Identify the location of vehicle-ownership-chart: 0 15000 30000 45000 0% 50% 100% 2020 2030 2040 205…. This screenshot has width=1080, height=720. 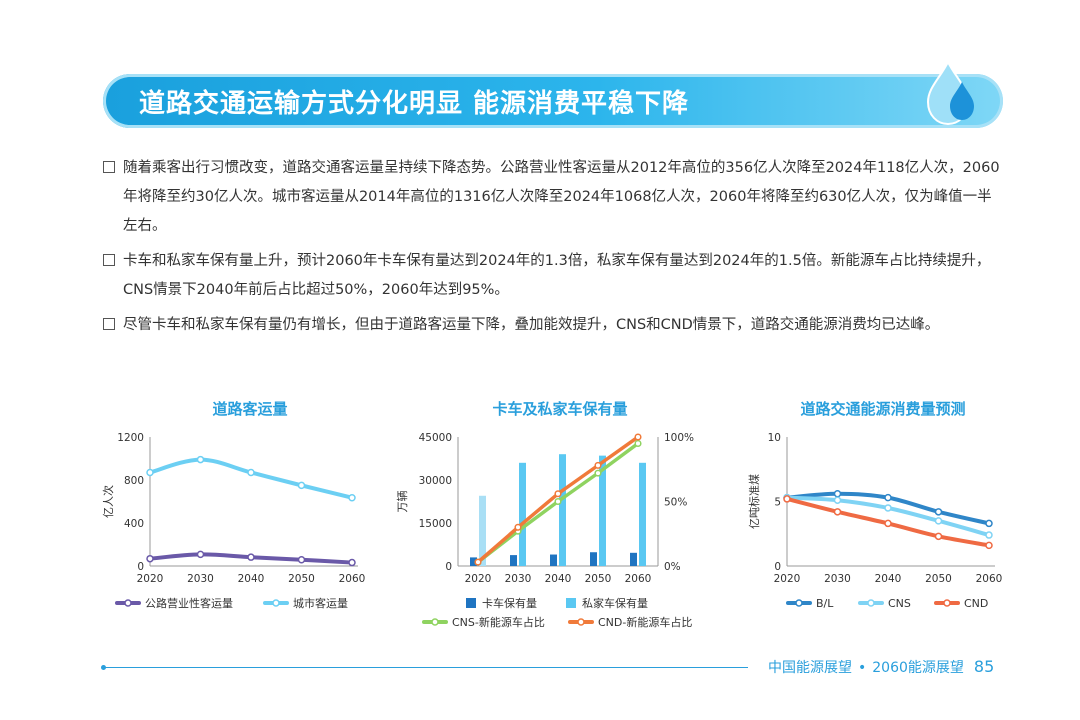
(544, 530).